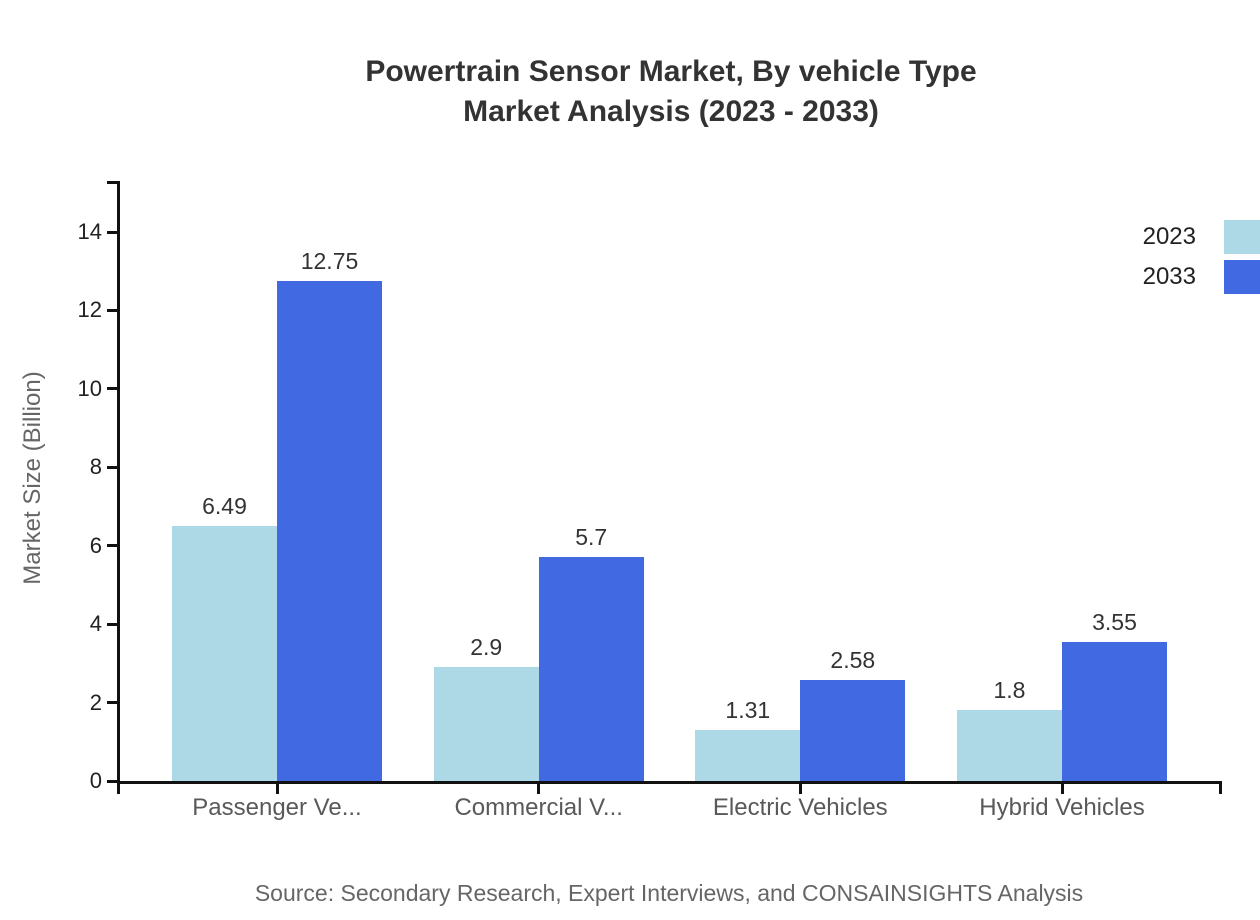  What do you see at coordinates (89, 231) in the screenshot?
I see `y-tick-label: 14` at bounding box center [89, 231].